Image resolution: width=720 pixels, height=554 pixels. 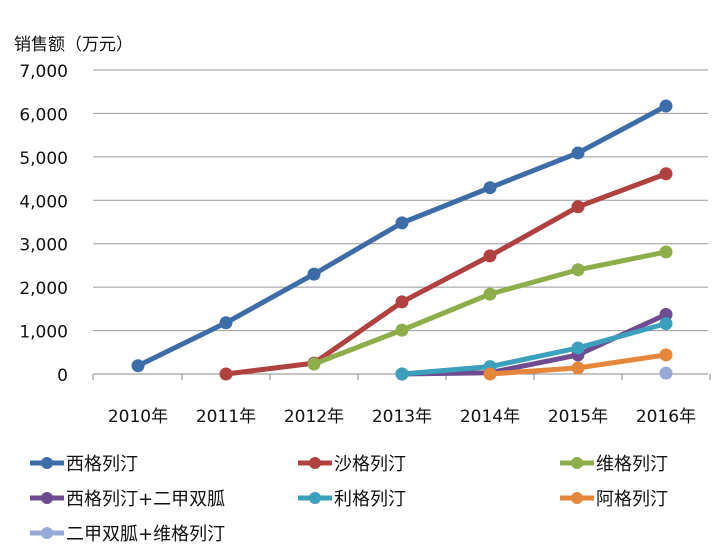 I want to click on x-tick-label: 2013年, so click(x=402, y=417).